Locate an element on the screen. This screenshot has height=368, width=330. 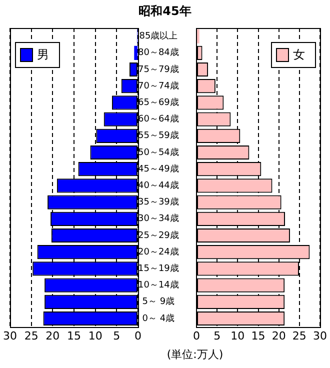
y-tick-label: 25～29歳 is located at coordinates (158, 235).